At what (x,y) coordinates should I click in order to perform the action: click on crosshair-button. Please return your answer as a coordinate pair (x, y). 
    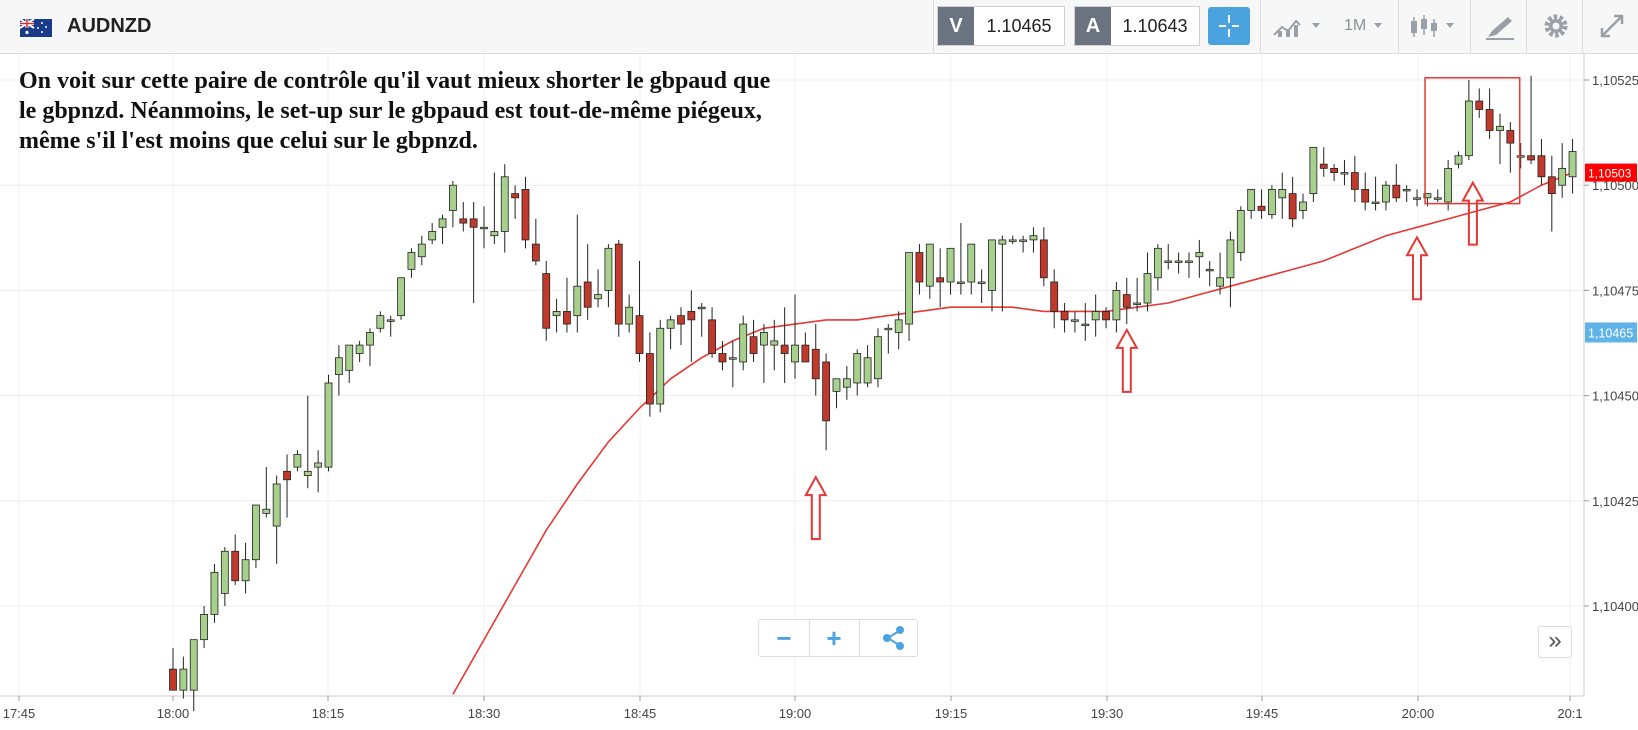
    Looking at the image, I should click on (1229, 26).